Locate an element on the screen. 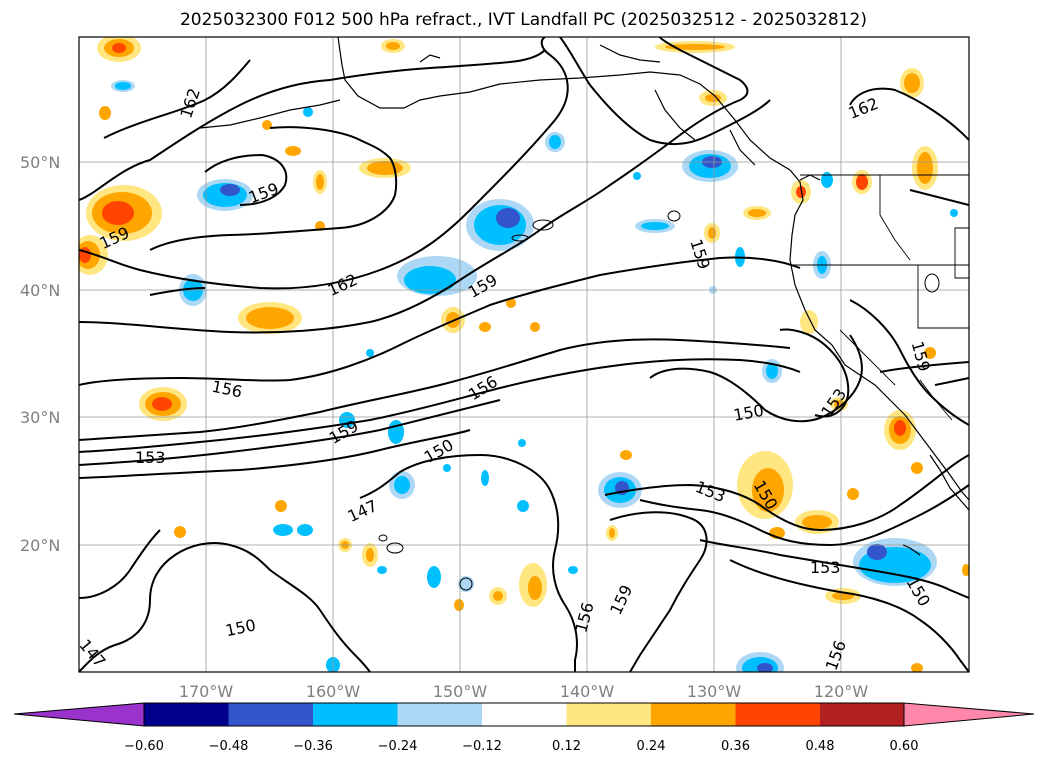 The width and height of the screenshot is (1047, 765). colorbar-tick-label: −0.48 is located at coordinates (229, 746).